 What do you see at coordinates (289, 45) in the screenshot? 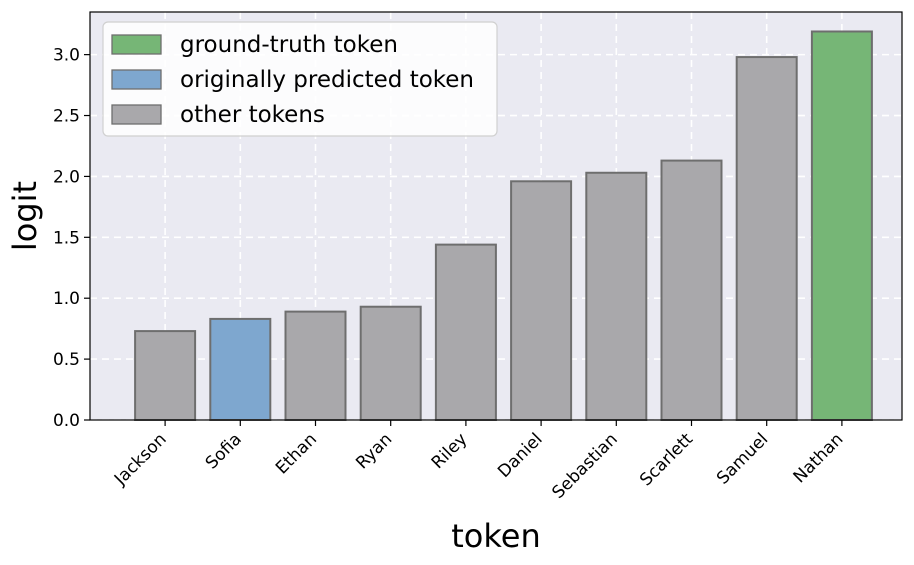
I see `legend-label-ground_truth: ground-truth token` at bounding box center [289, 45].